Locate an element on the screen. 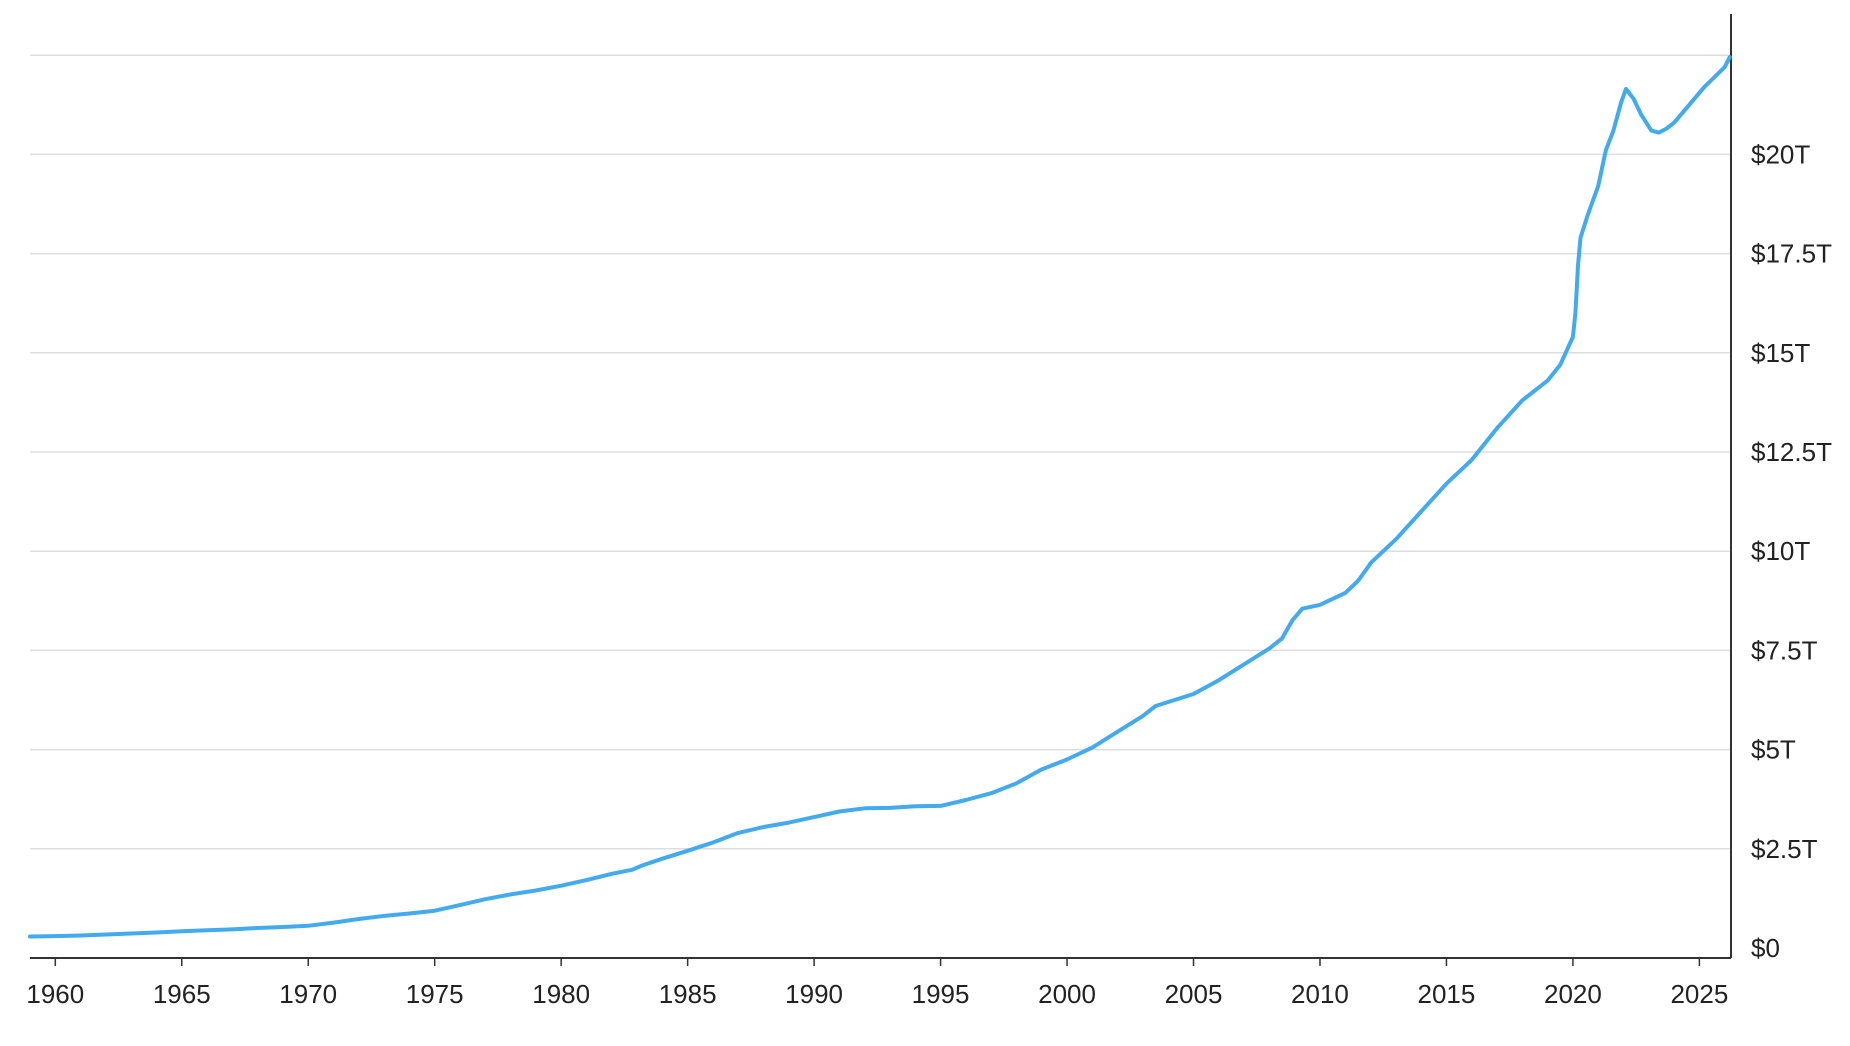 Image resolution: width=1850 pixels, height=1046 pixels. x-tick-label: 2005 is located at coordinates (1194, 994).